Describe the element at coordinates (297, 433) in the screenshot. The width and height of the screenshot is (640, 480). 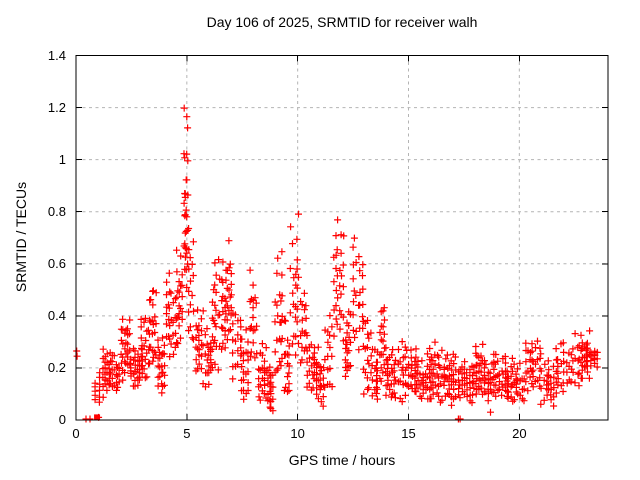
I see `x-tick-label: 10` at that location.